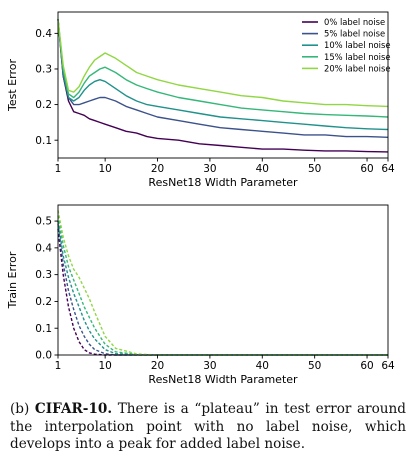 Image resolution: width=413 pixels, height=463 pixels. Describe the element at coordinates (357, 68) in the screenshot. I see `chart0-legend-label-4: 20% label noise` at that location.